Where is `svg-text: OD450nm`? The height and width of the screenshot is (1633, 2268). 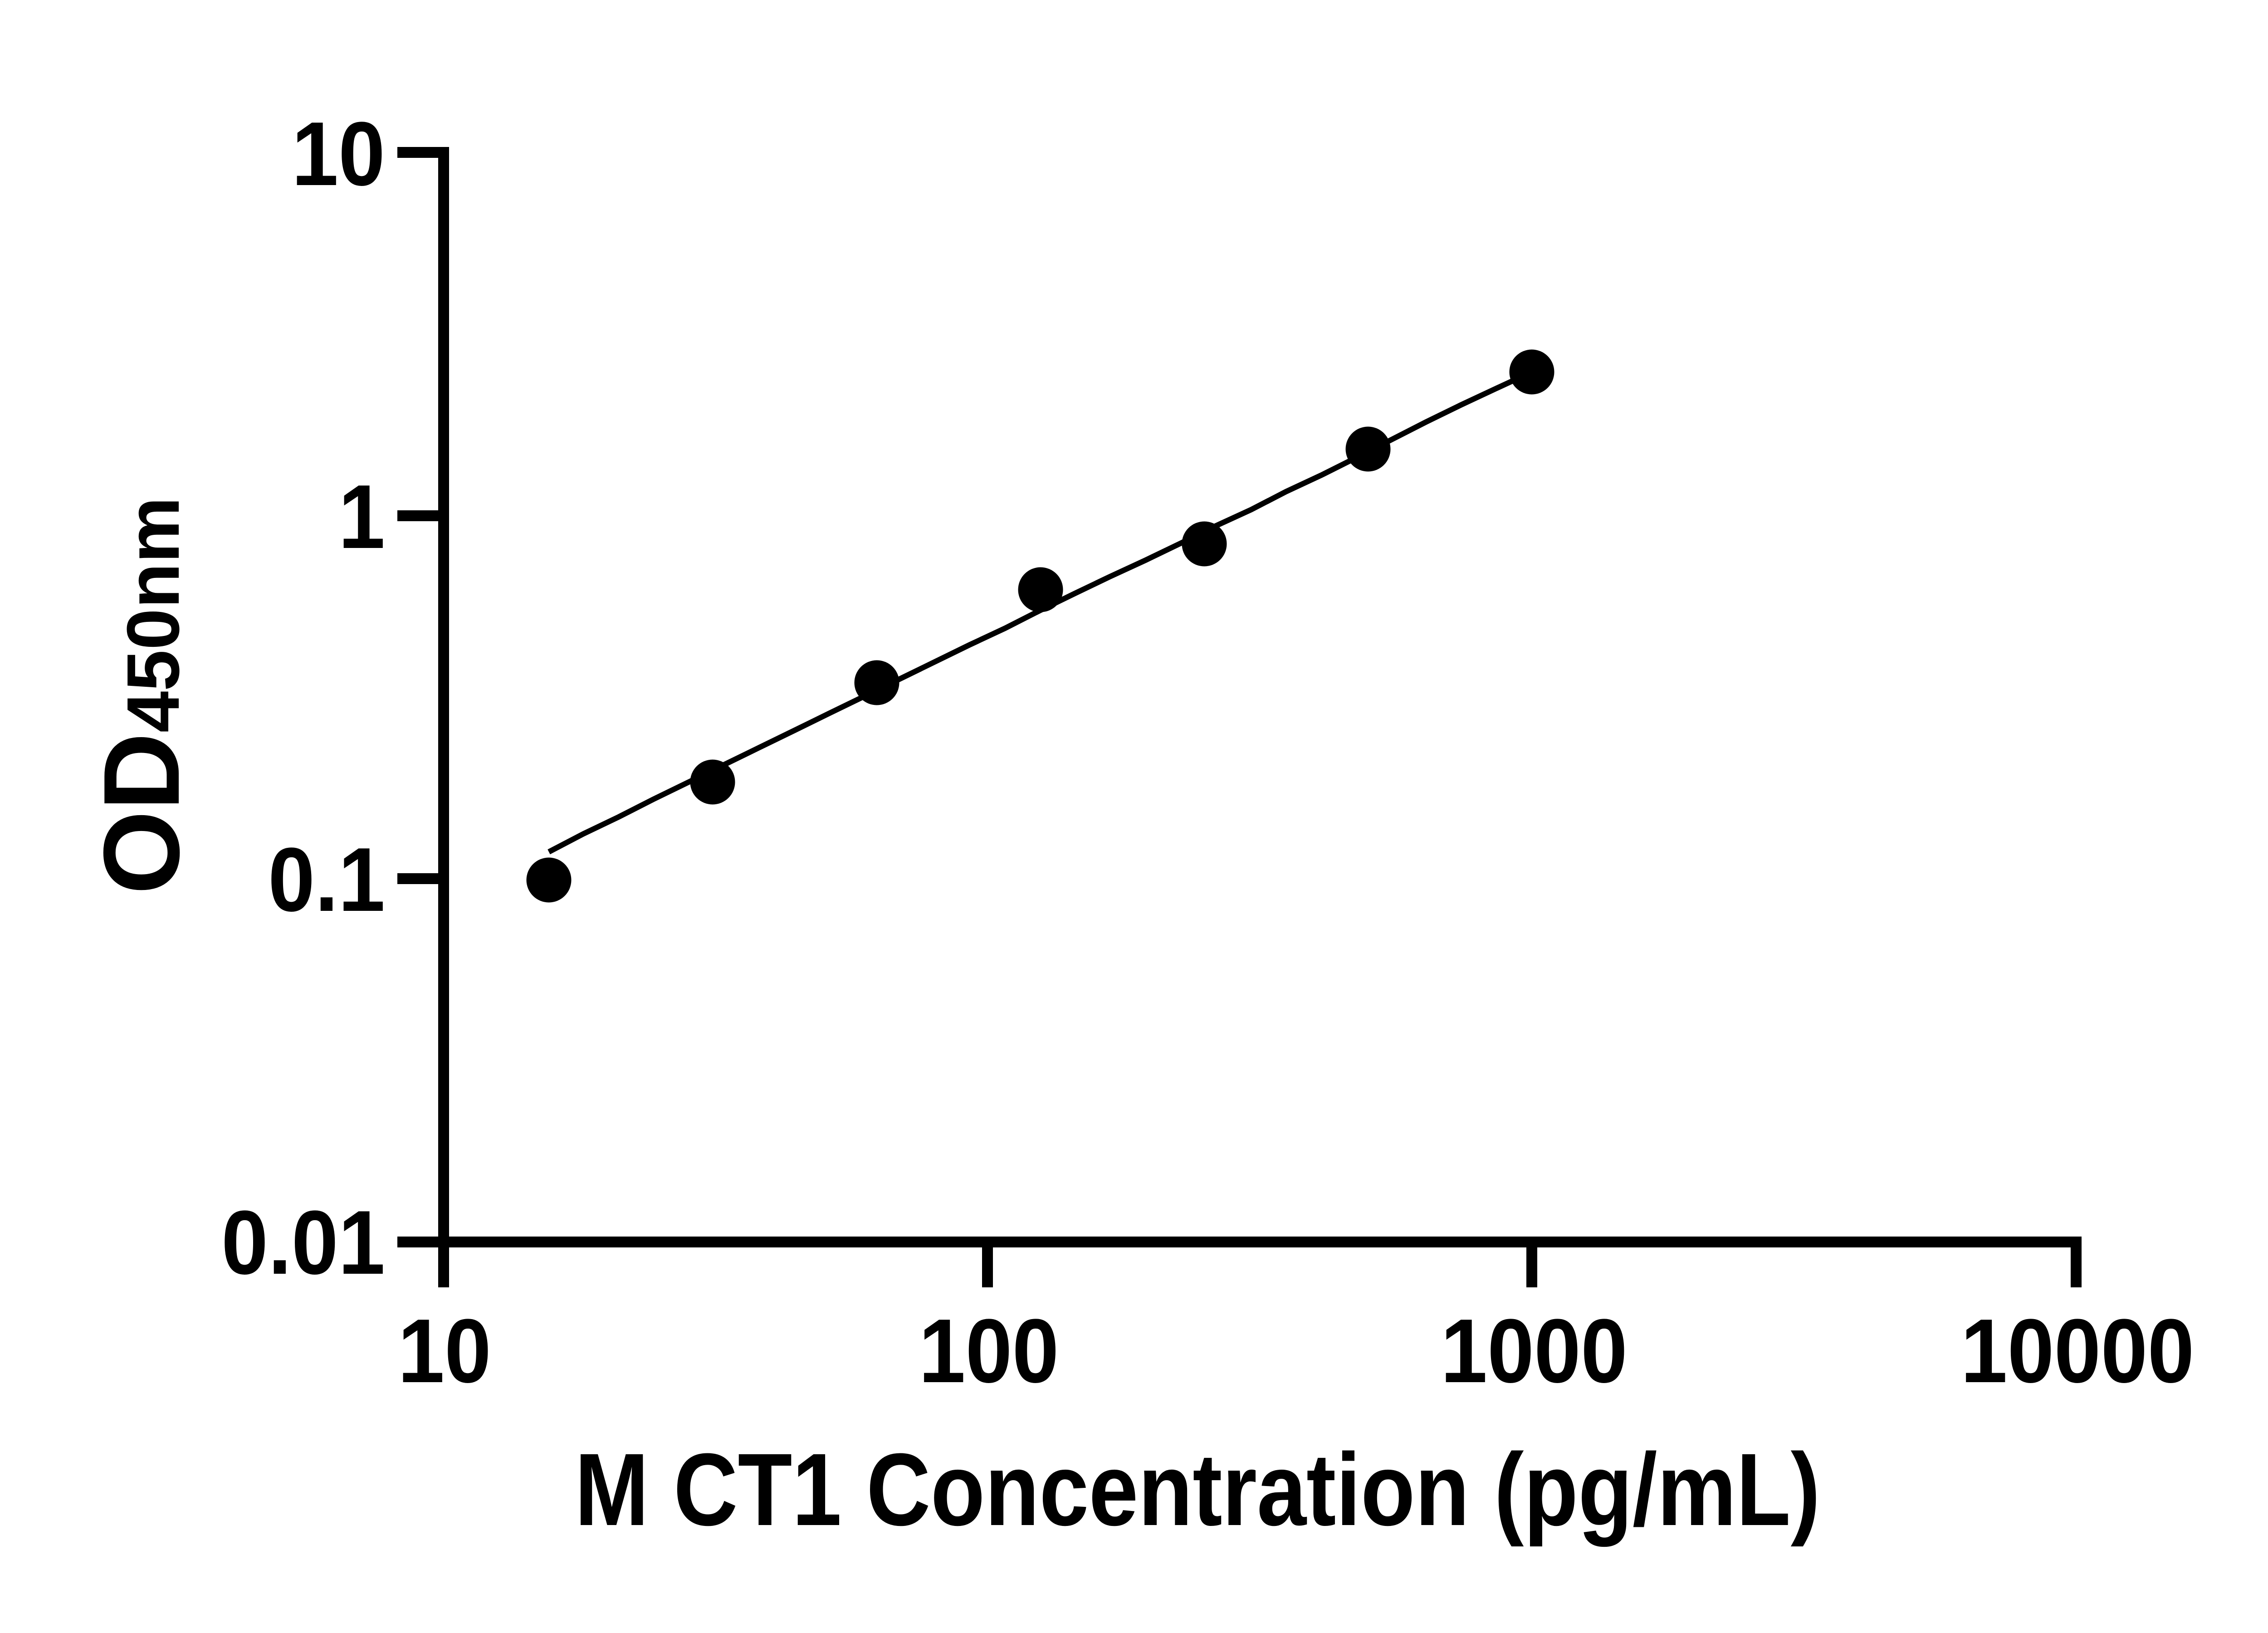
svg-text: OD450nm is located at coordinates (142, 696).